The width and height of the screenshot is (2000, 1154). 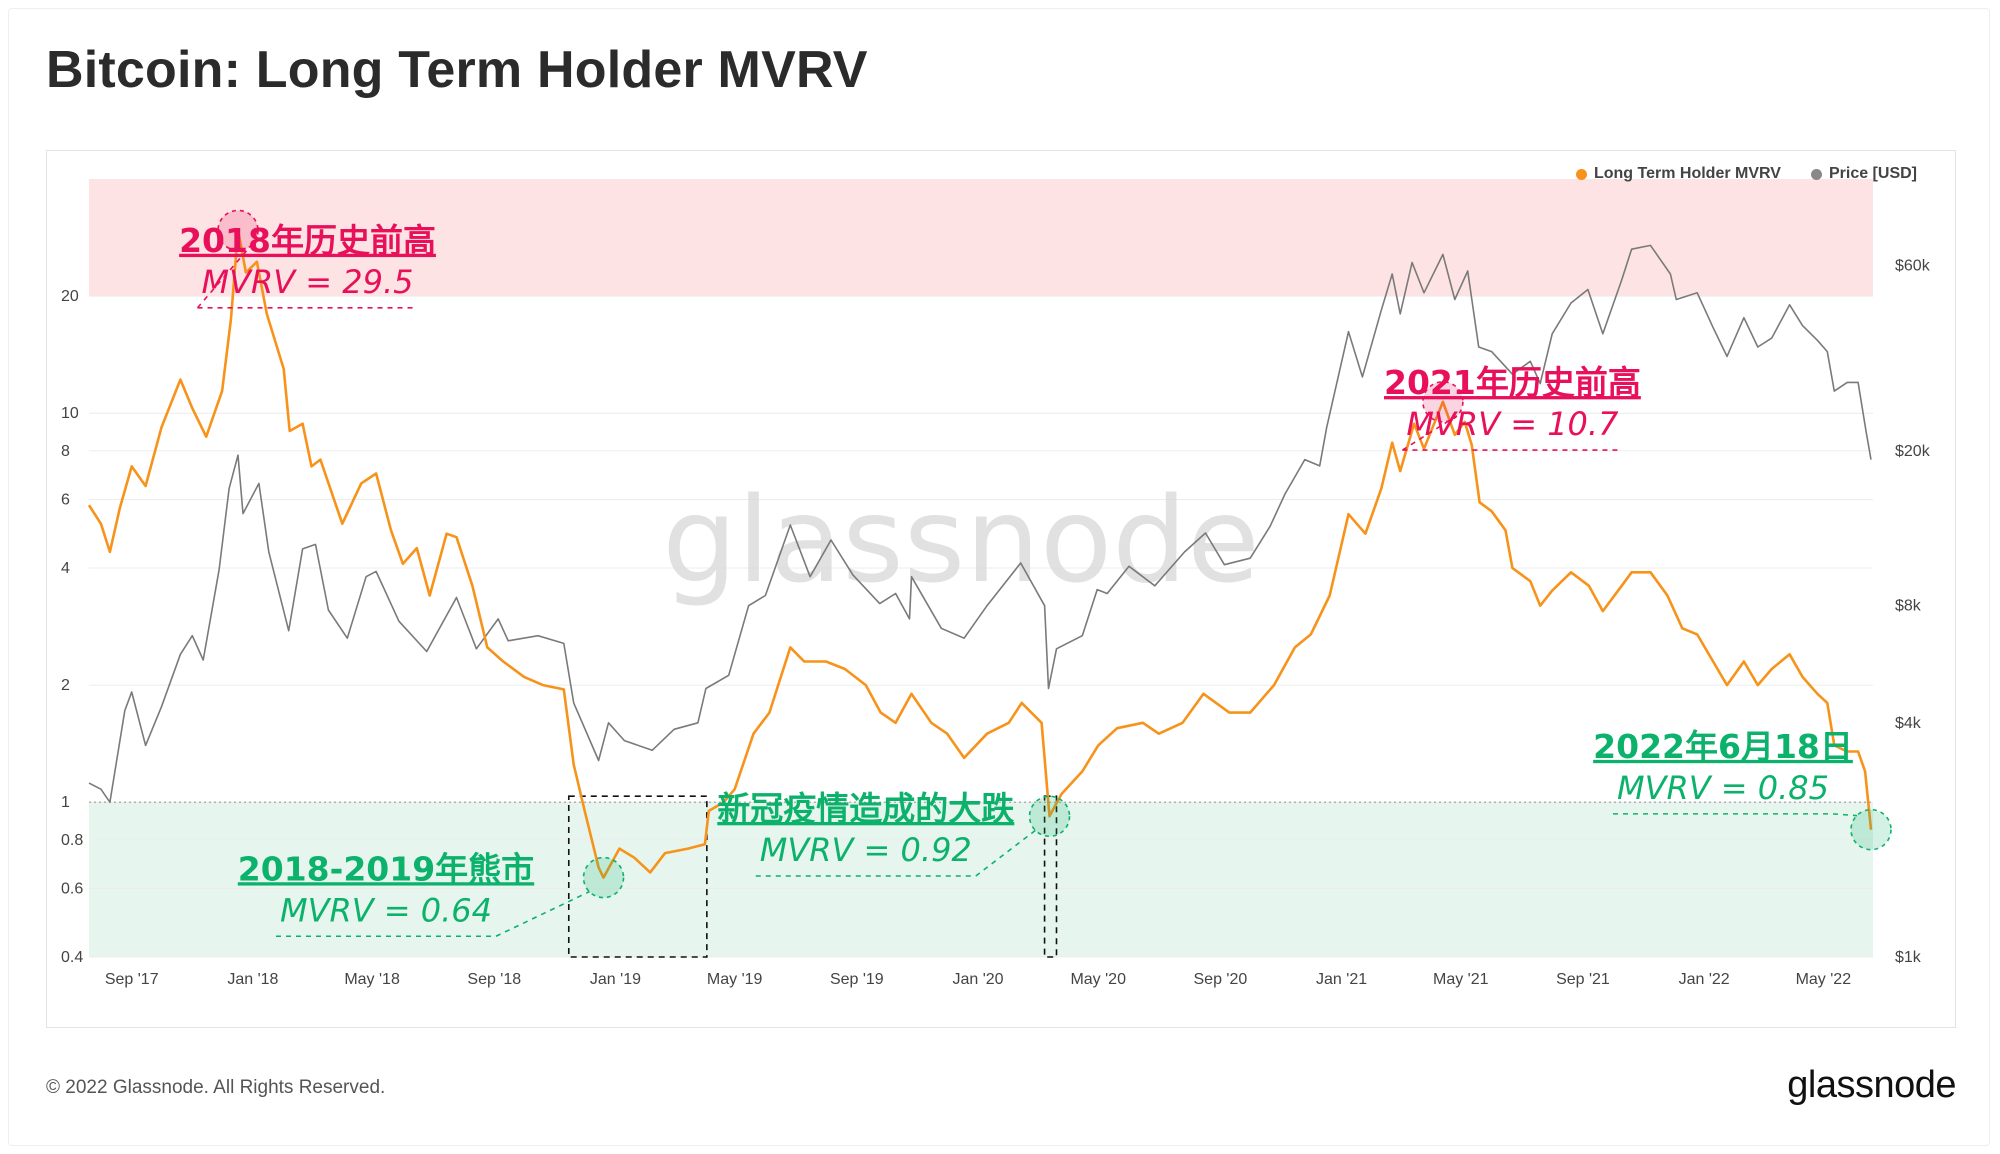 I want to click on legend-item-price: Price [USD], so click(x=1863, y=174).